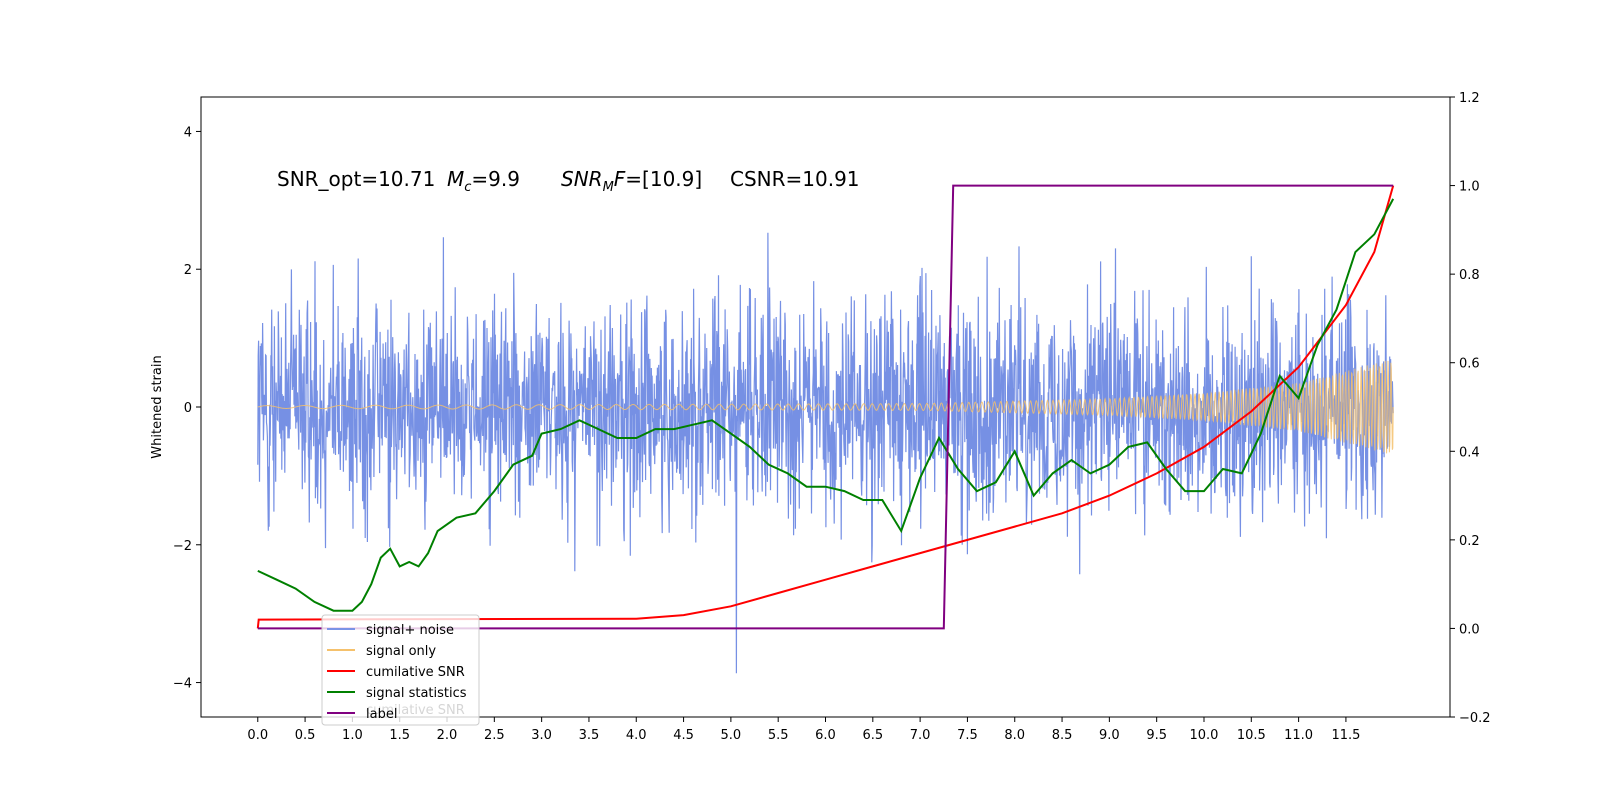 This screenshot has height=804, width=1600. Describe the element at coordinates (1469, 364) in the screenshot. I see `y2-tick-label: 0.6` at that location.